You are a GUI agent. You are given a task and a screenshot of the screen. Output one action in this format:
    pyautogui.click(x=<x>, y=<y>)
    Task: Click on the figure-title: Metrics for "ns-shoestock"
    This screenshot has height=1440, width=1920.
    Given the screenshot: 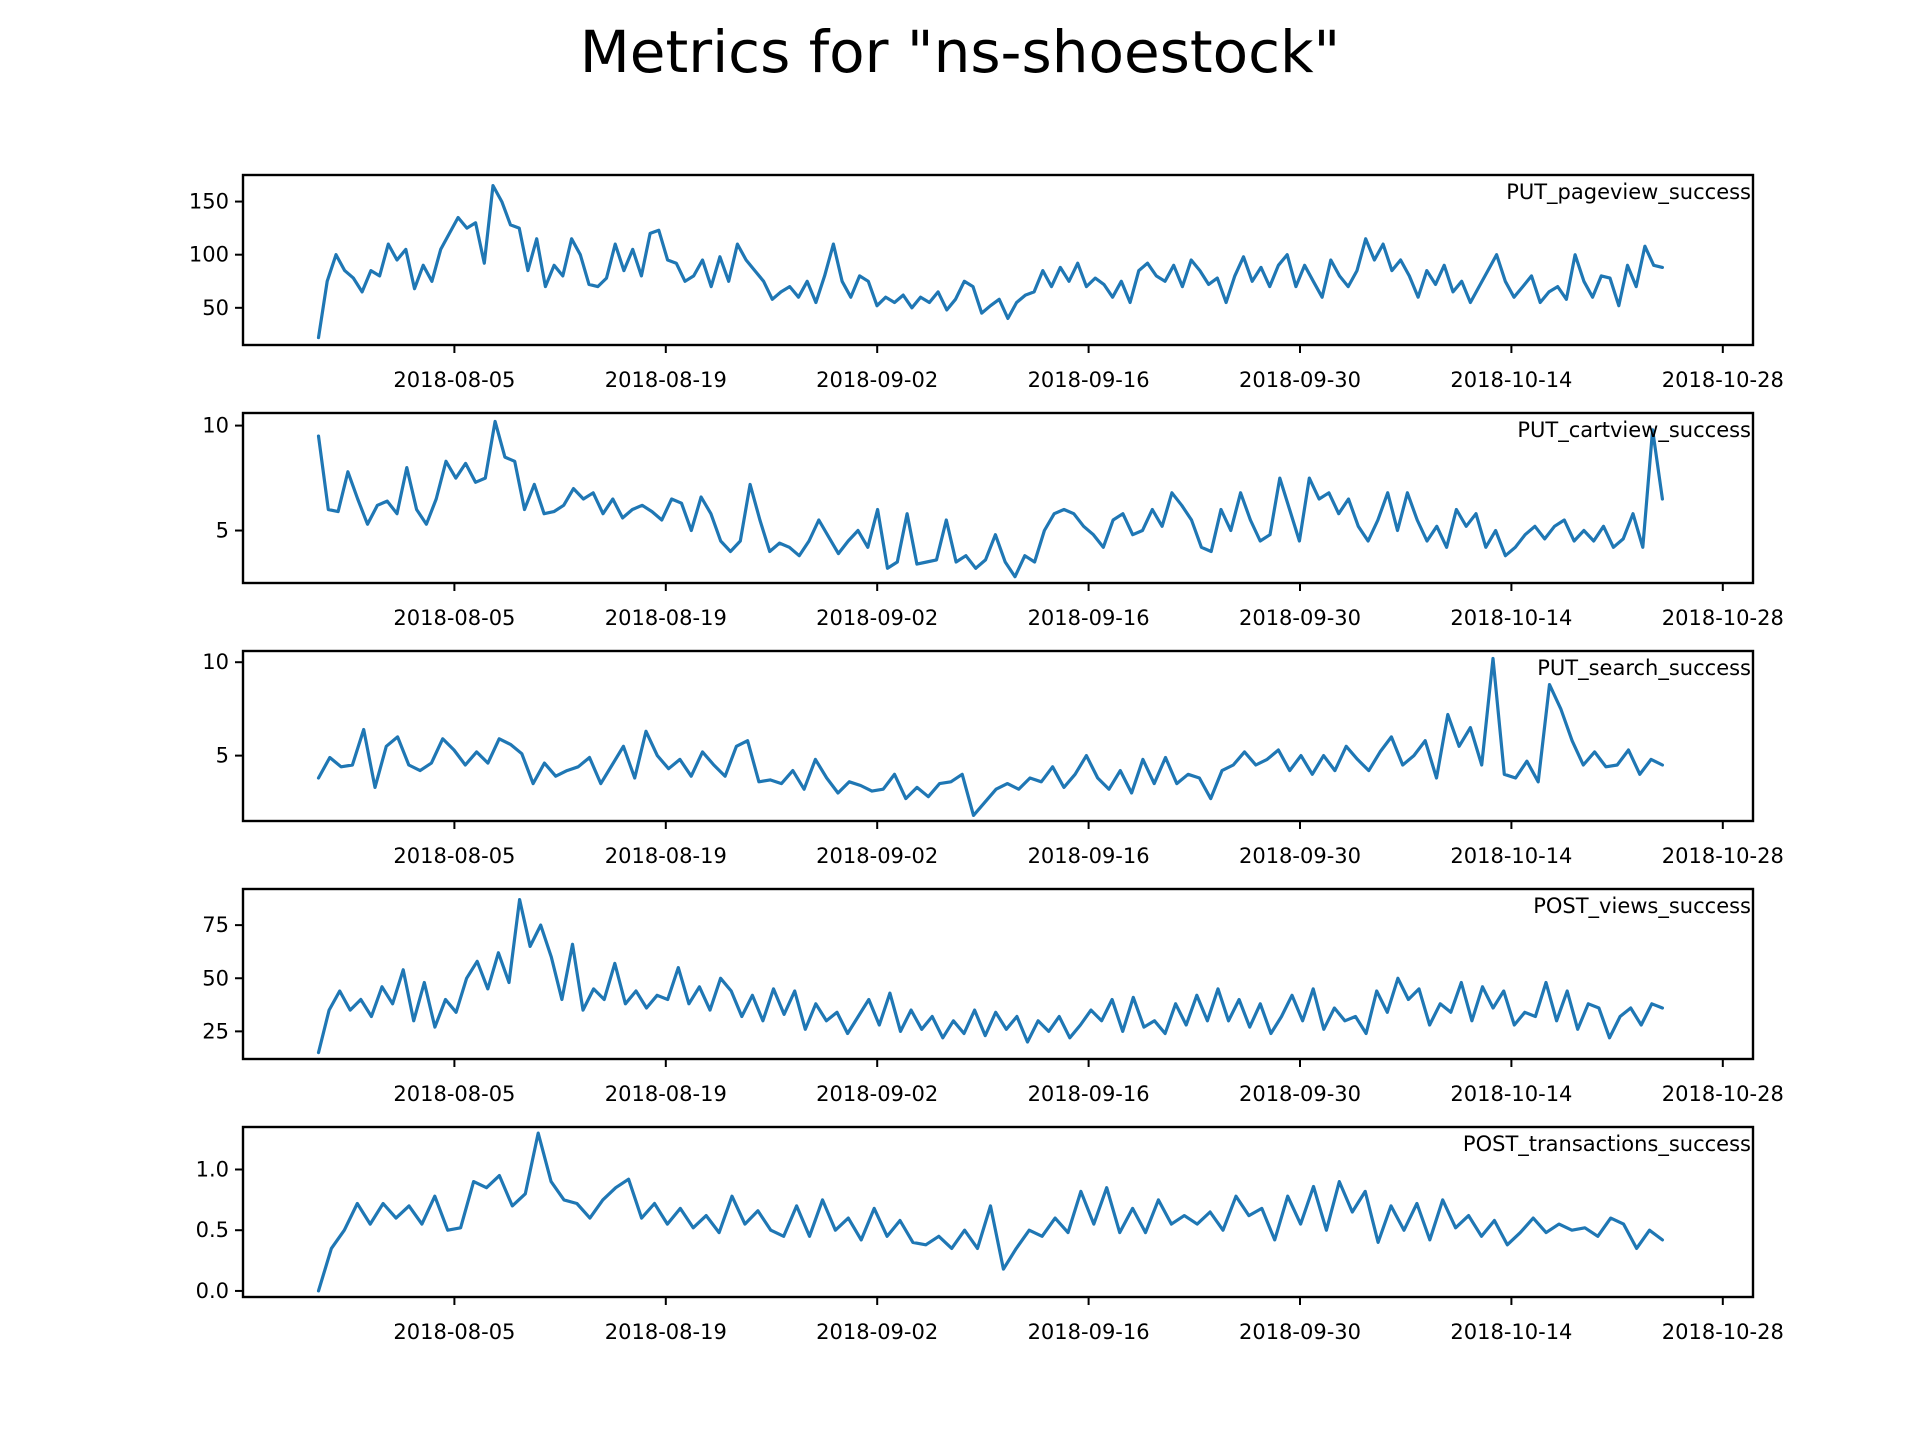 What is the action you would take?
    pyautogui.click(x=960, y=52)
    